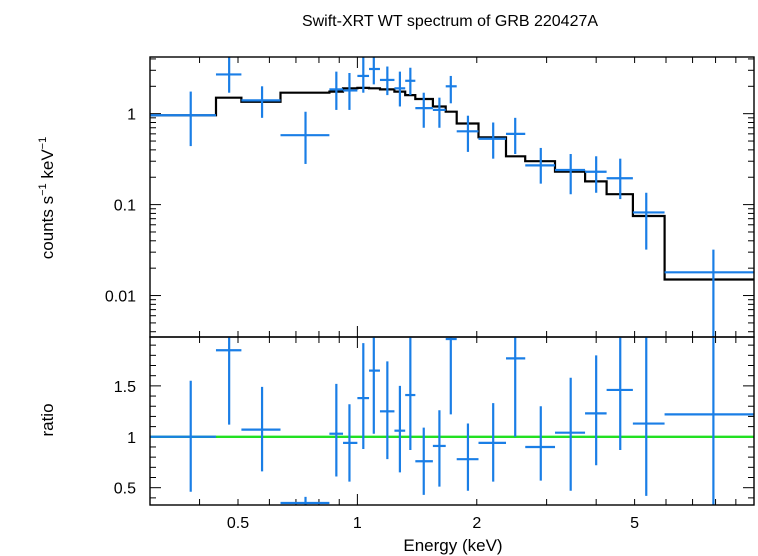  I want to click on y-tick-label: 0.01, so click(120, 297).